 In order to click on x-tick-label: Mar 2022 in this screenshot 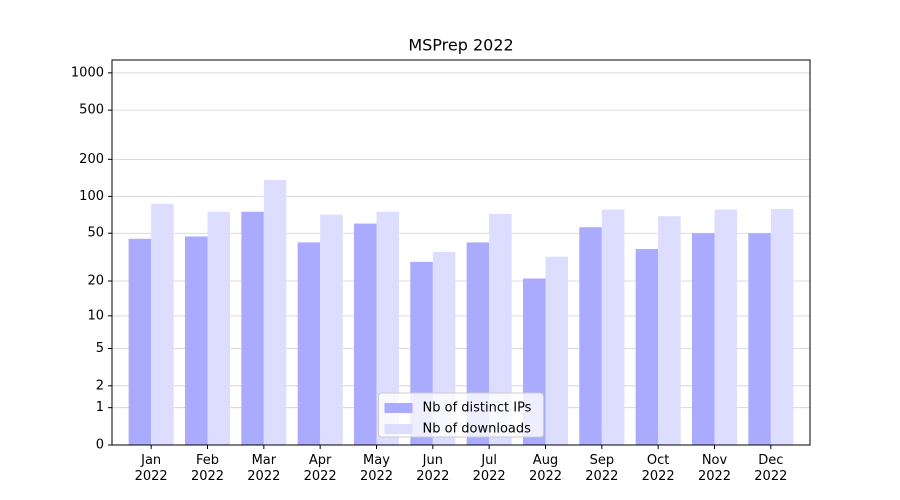, I will do `click(264, 468)`.